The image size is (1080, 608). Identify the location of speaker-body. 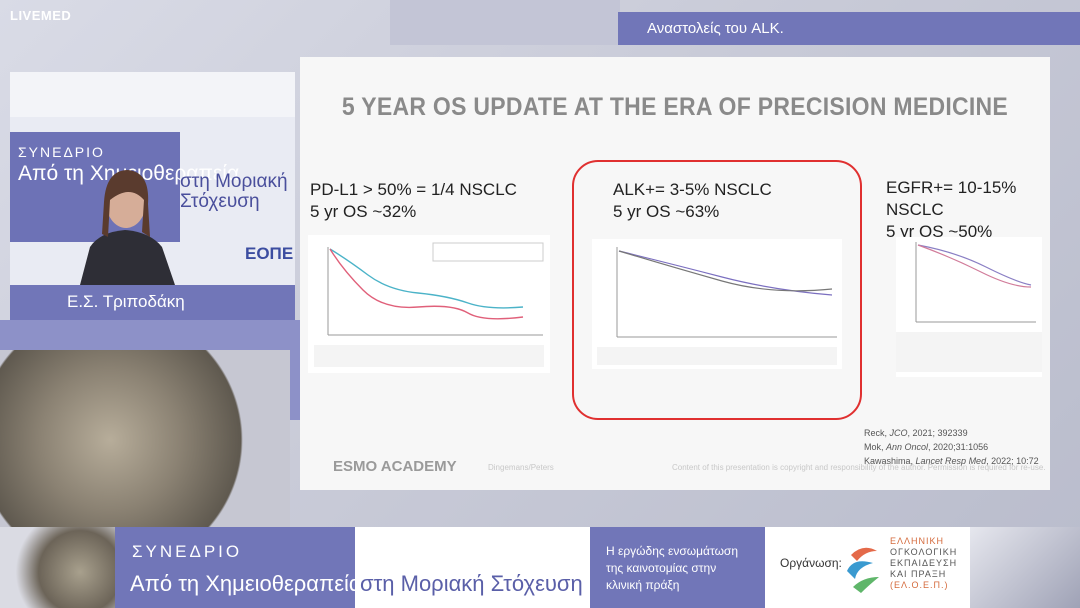
(127, 257).